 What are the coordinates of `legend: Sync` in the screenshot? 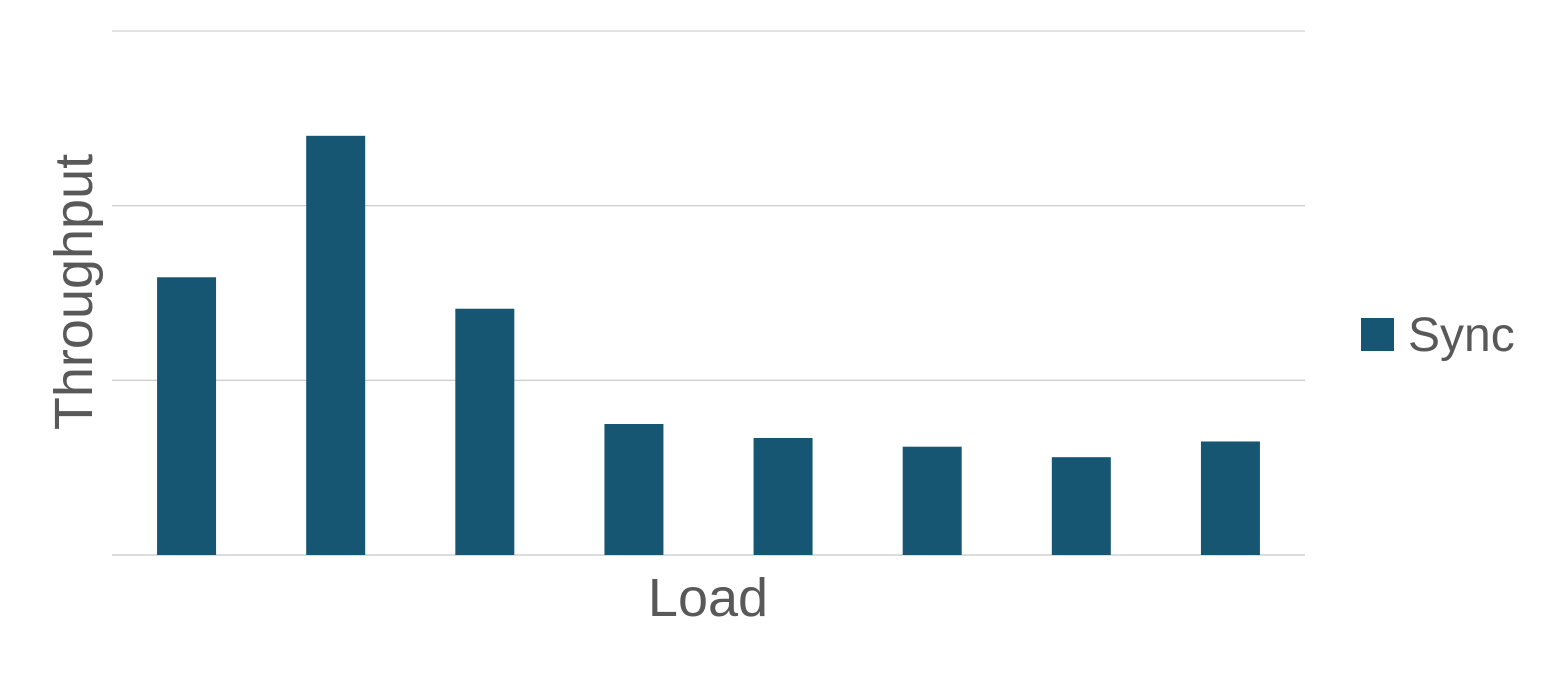 It's located at (1438, 335).